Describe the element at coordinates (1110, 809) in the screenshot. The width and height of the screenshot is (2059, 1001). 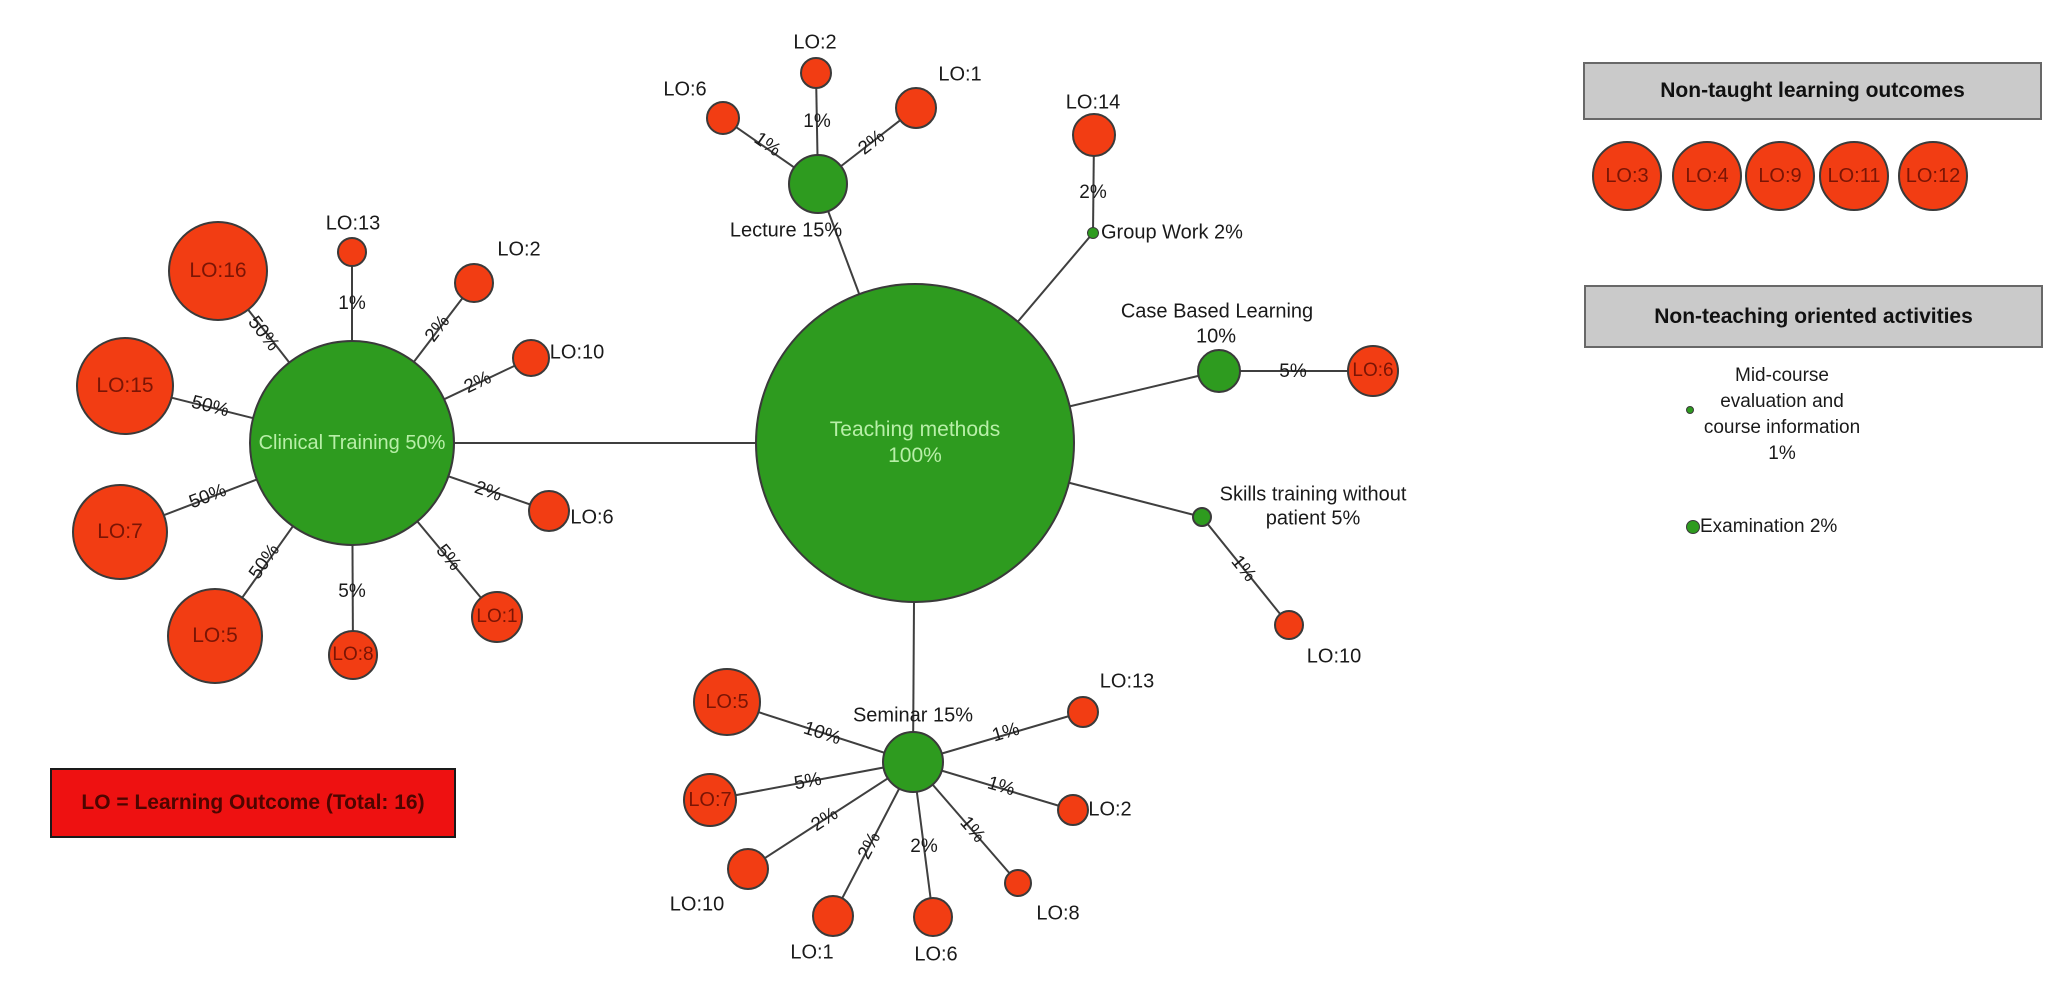
I see `label-lo2-seminar-label: LO:2` at that location.